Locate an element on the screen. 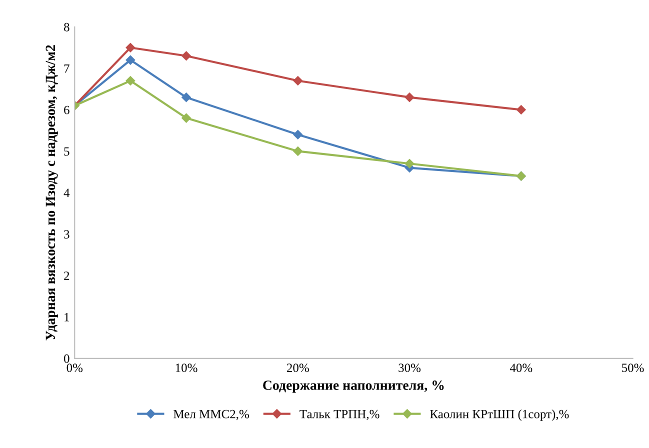  y-tick-label: 4 is located at coordinates (67, 192).